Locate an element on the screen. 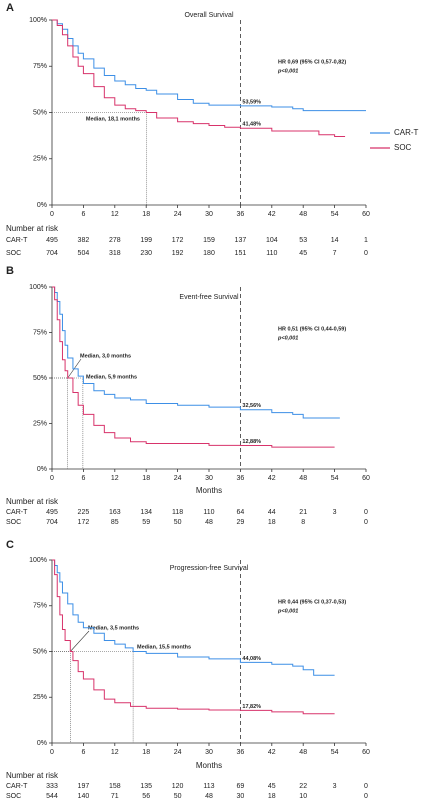  risk-value: 333 is located at coordinates (52, 786).